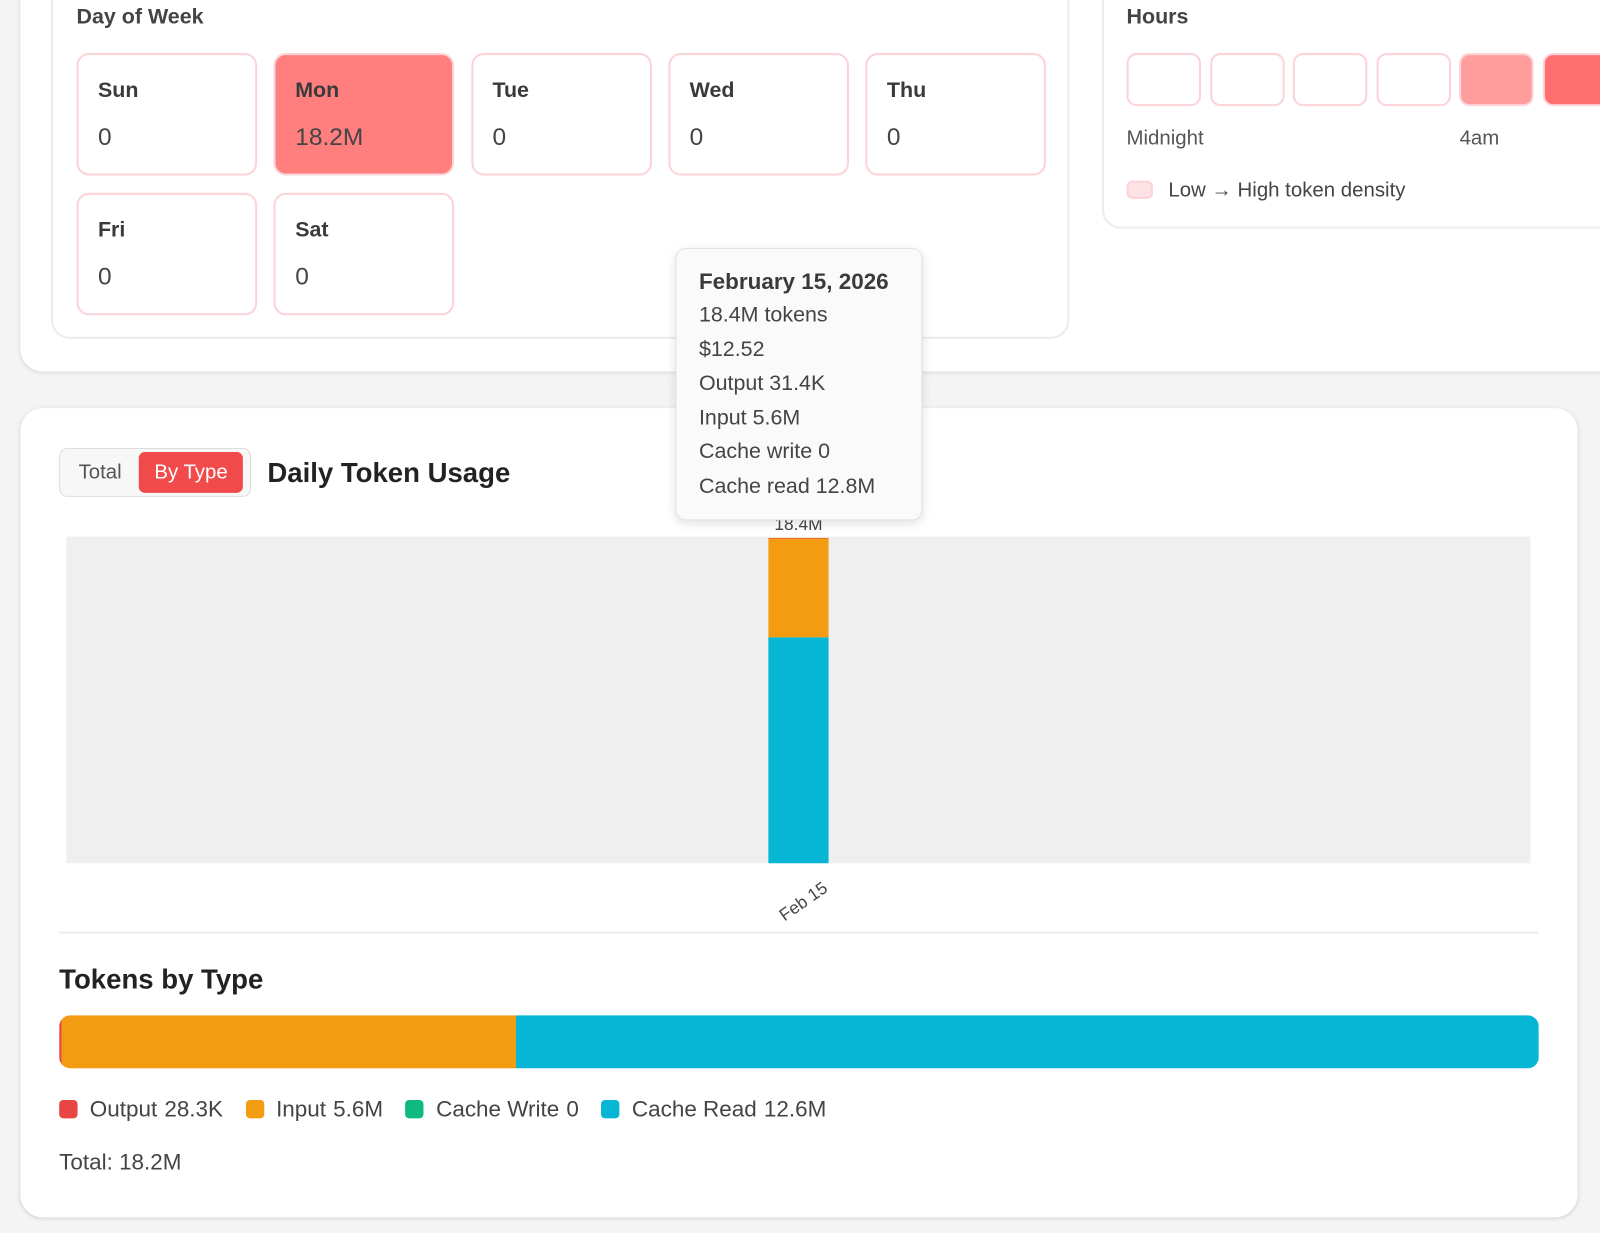 The image size is (1600, 1233). I want to click on legend-name: Output, so click(123, 1108).